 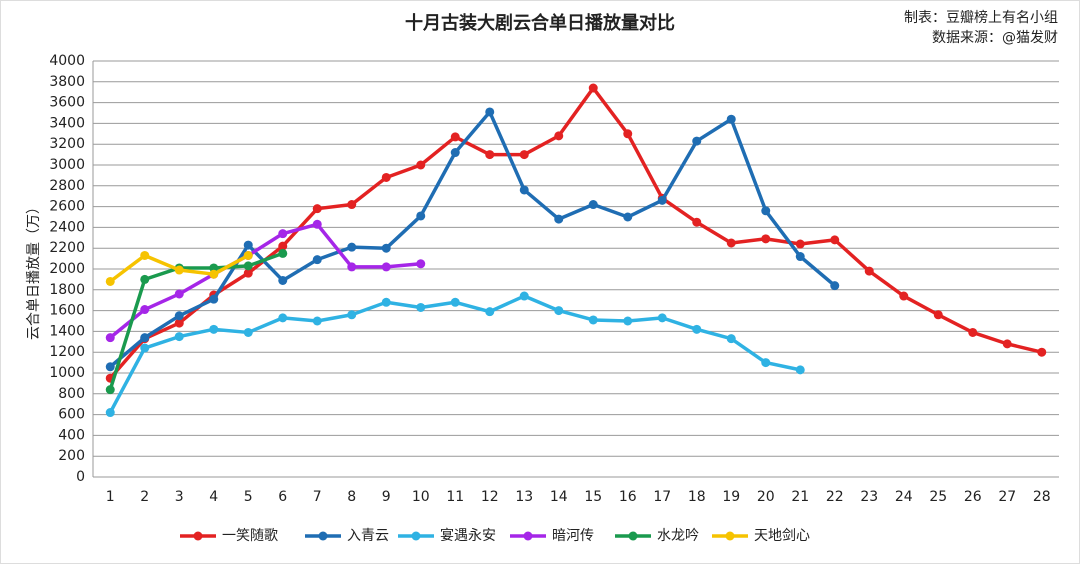 I want to click on x-tick-label: 28, so click(x=1042, y=497).